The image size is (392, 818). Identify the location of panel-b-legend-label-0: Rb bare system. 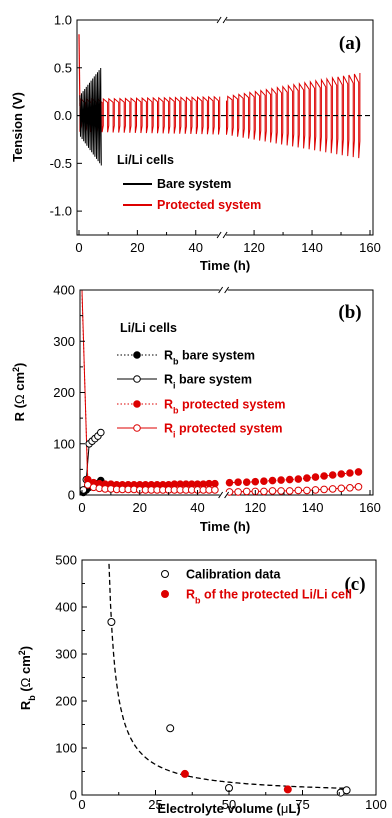
(209, 358).